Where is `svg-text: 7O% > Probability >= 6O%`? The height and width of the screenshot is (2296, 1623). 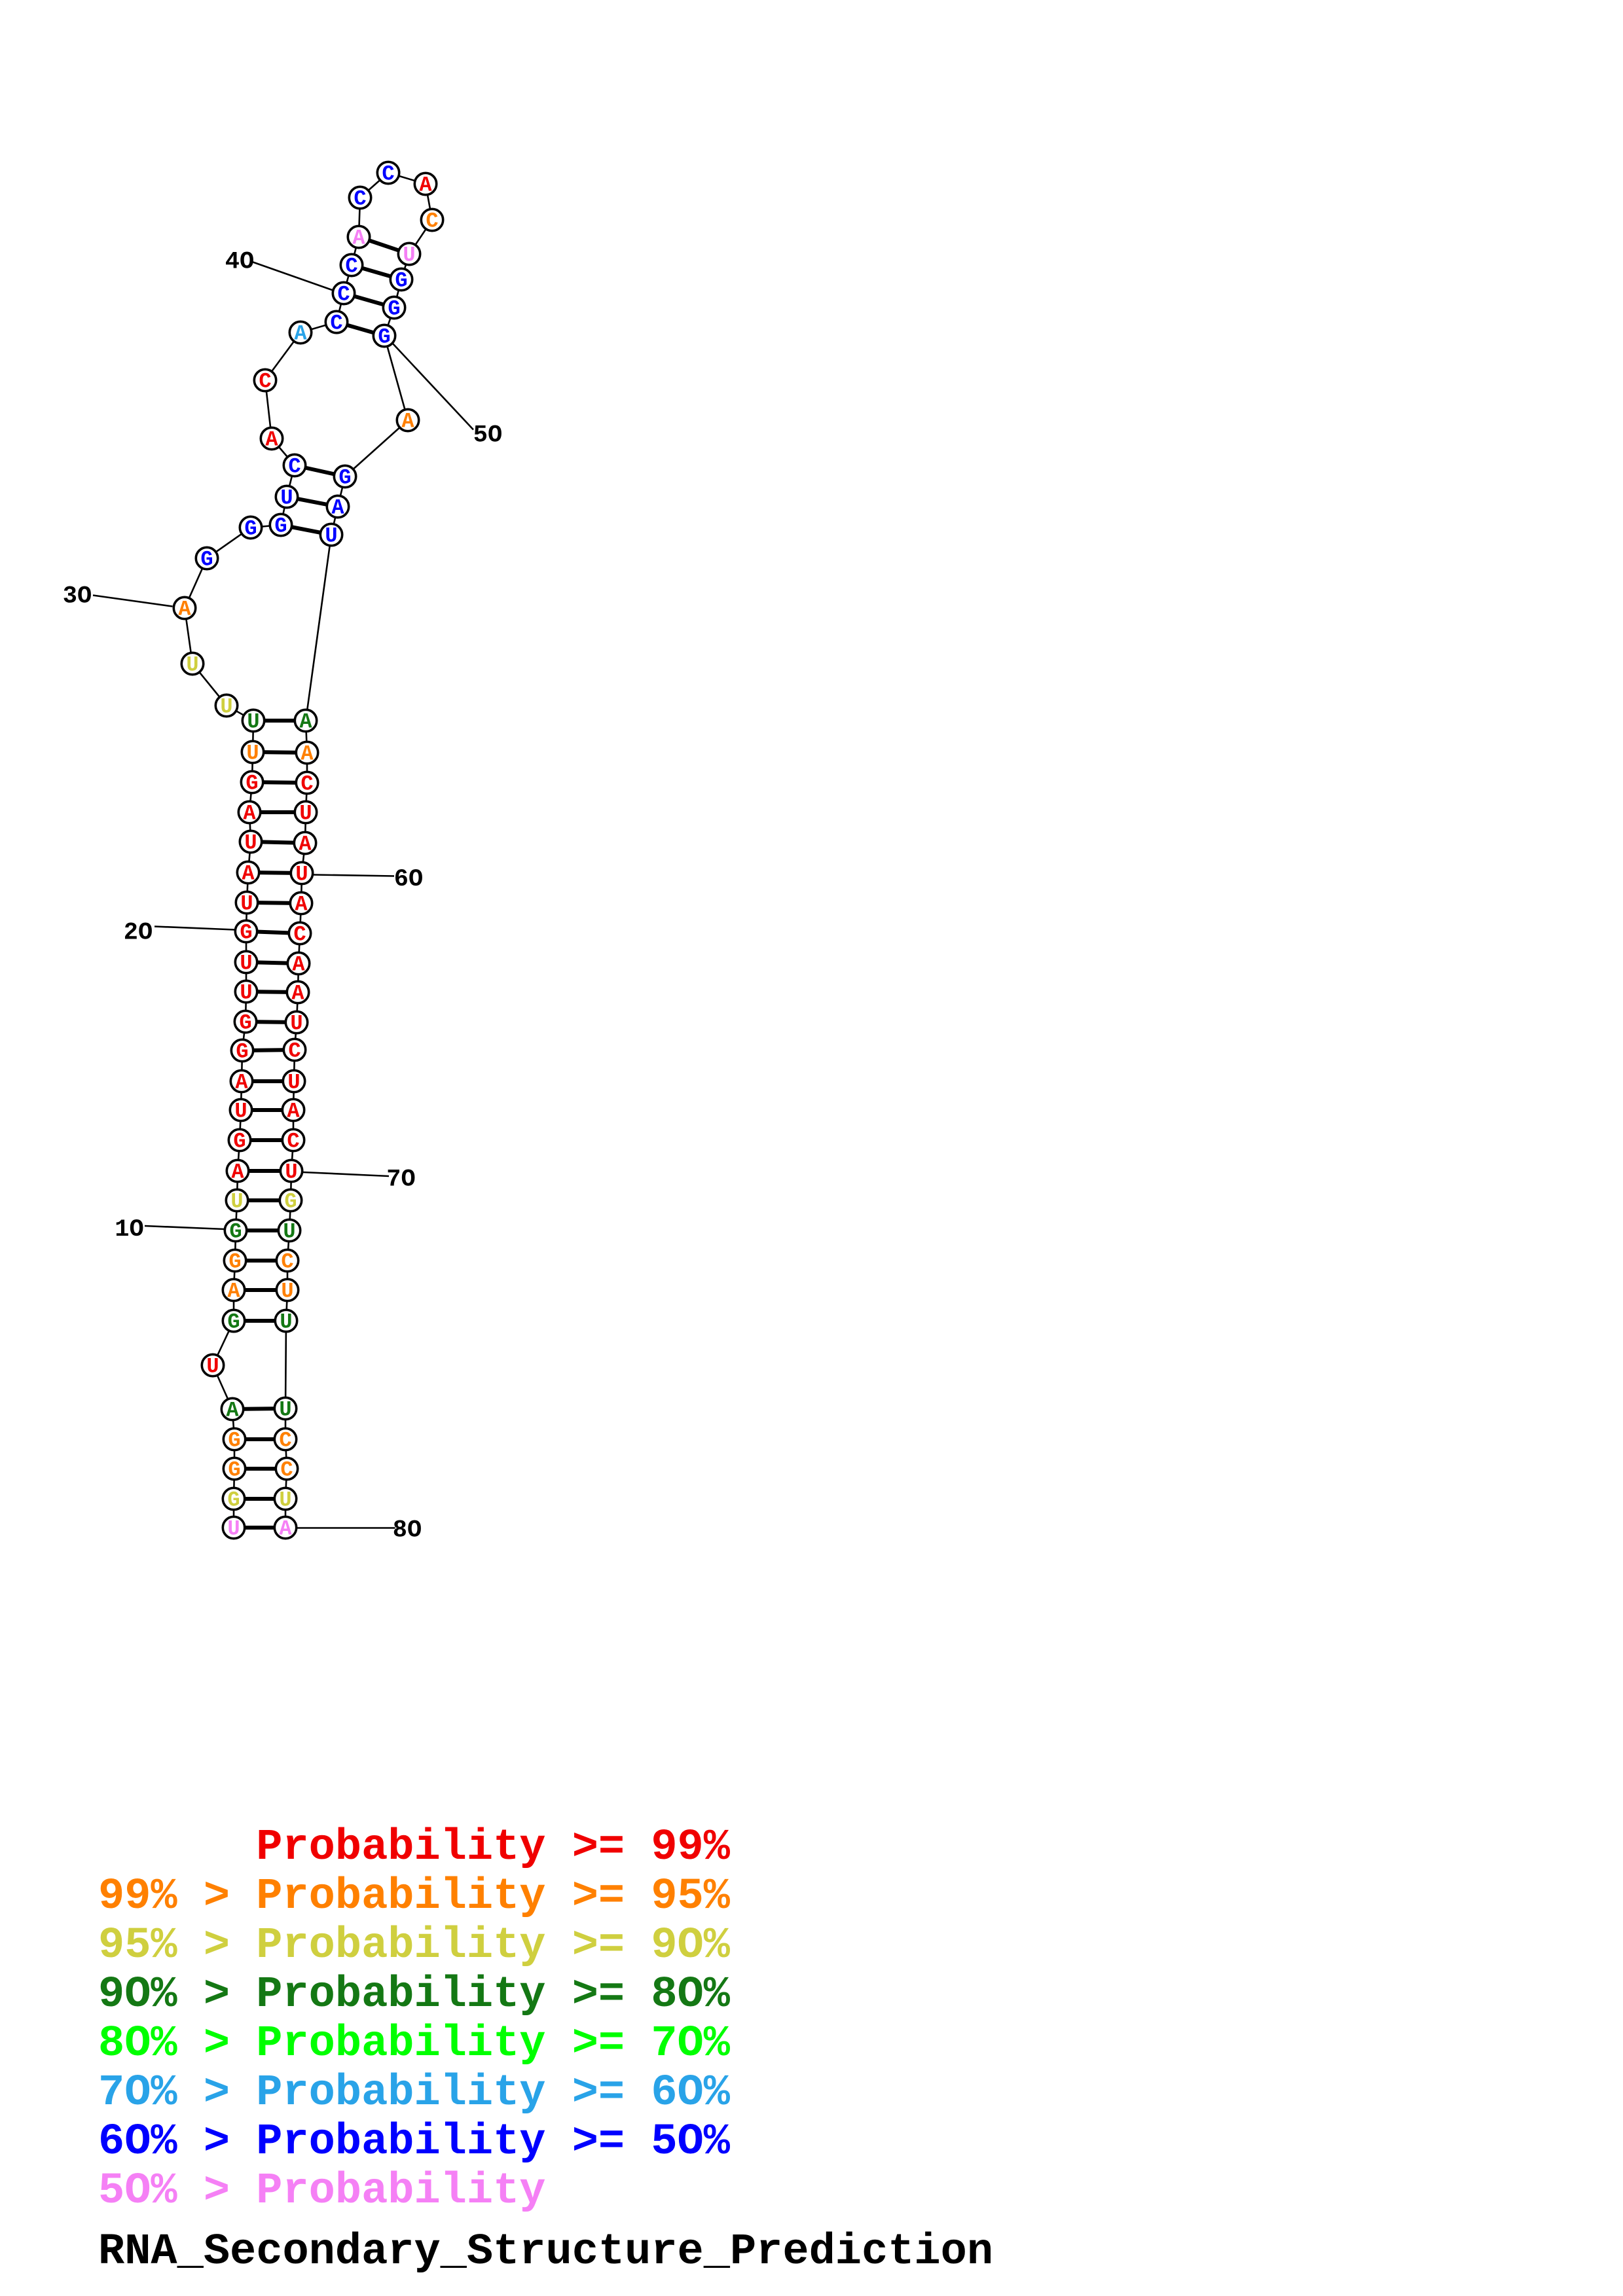
svg-text: 7O% > Probability >= 6O% is located at coordinates (414, 2093).